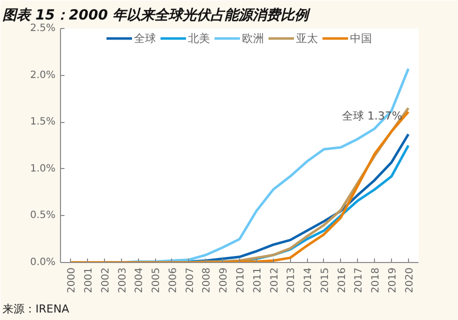  What do you see at coordinates (253, 38) in the screenshot?
I see `legend-label: 欧洲` at bounding box center [253, 38].